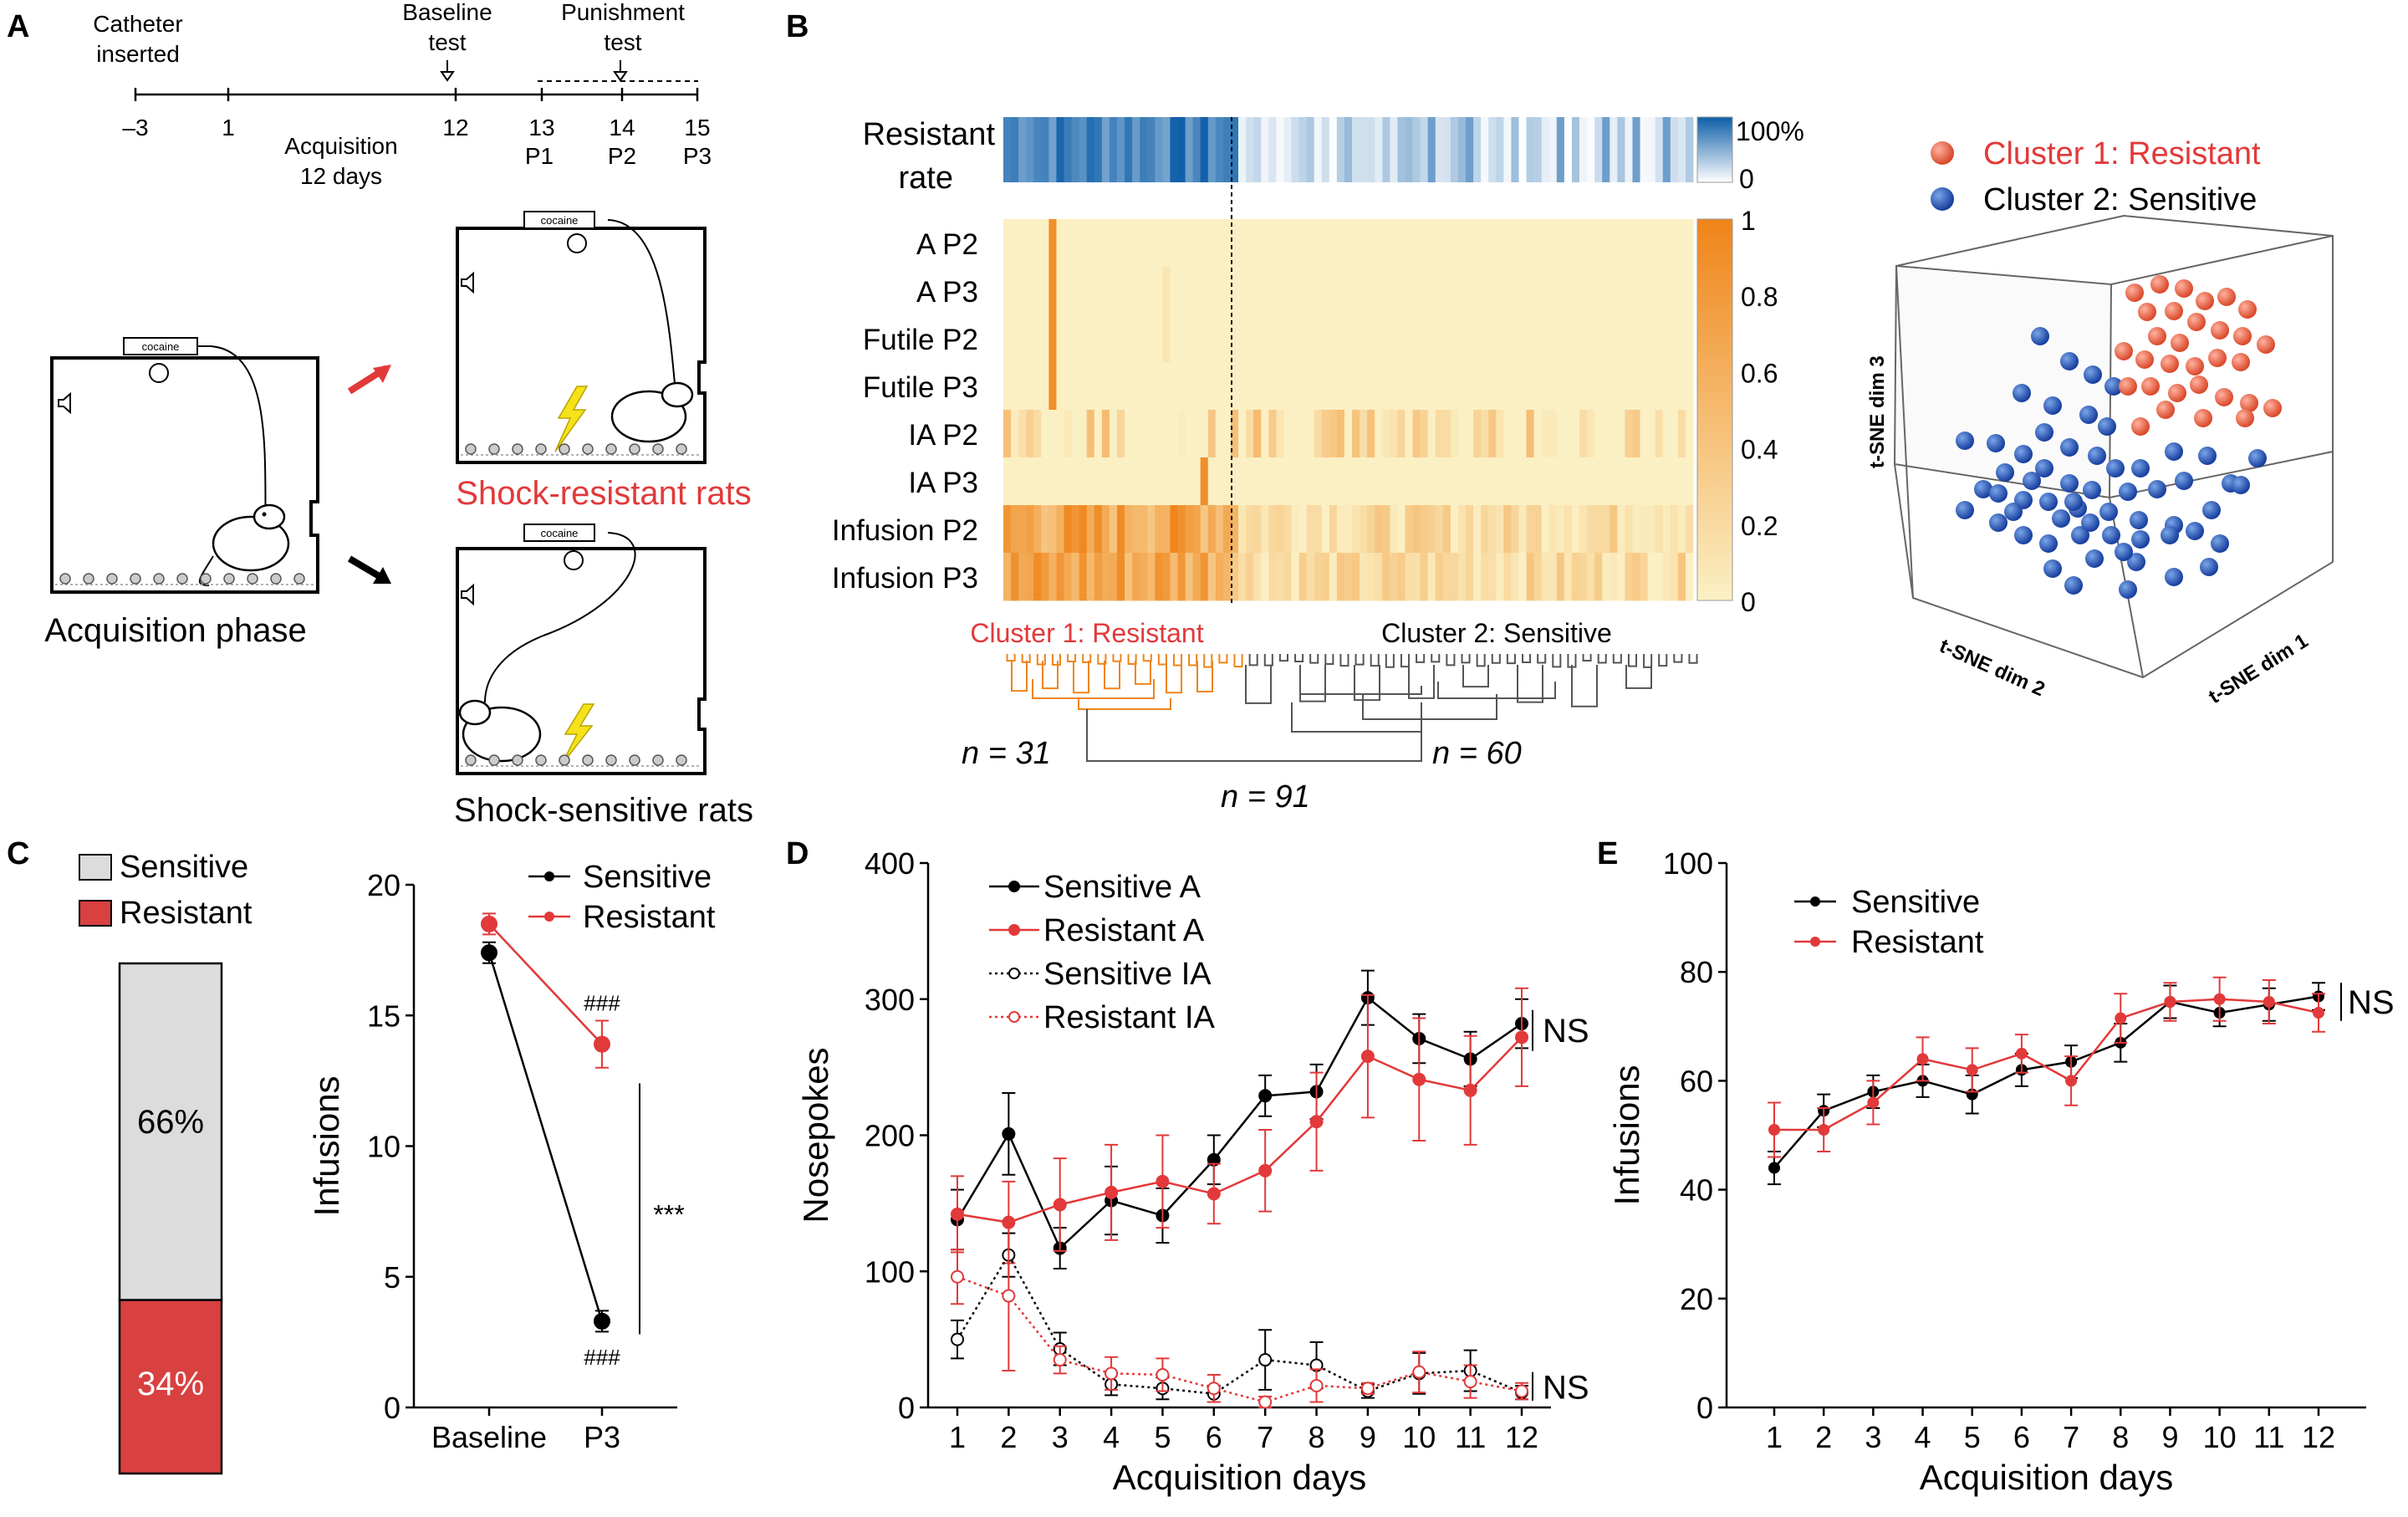  Describe the element at coordinates (1992, 668) in the screenshot. I see `tsne-dim2-label: t-SNE dim 2` at that location.